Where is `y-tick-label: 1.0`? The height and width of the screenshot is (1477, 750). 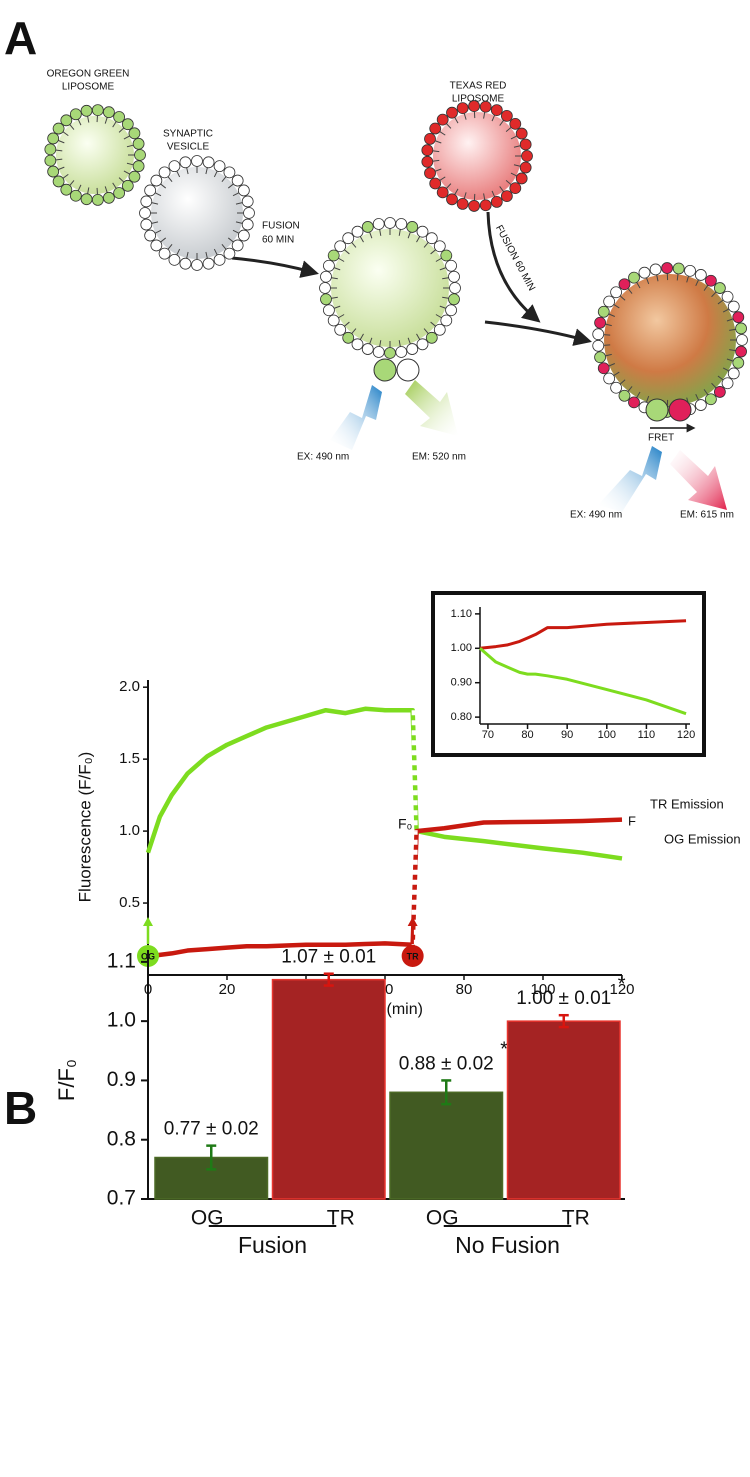
y-tick-label: 1.0 is located at coordinates (121, 1020).